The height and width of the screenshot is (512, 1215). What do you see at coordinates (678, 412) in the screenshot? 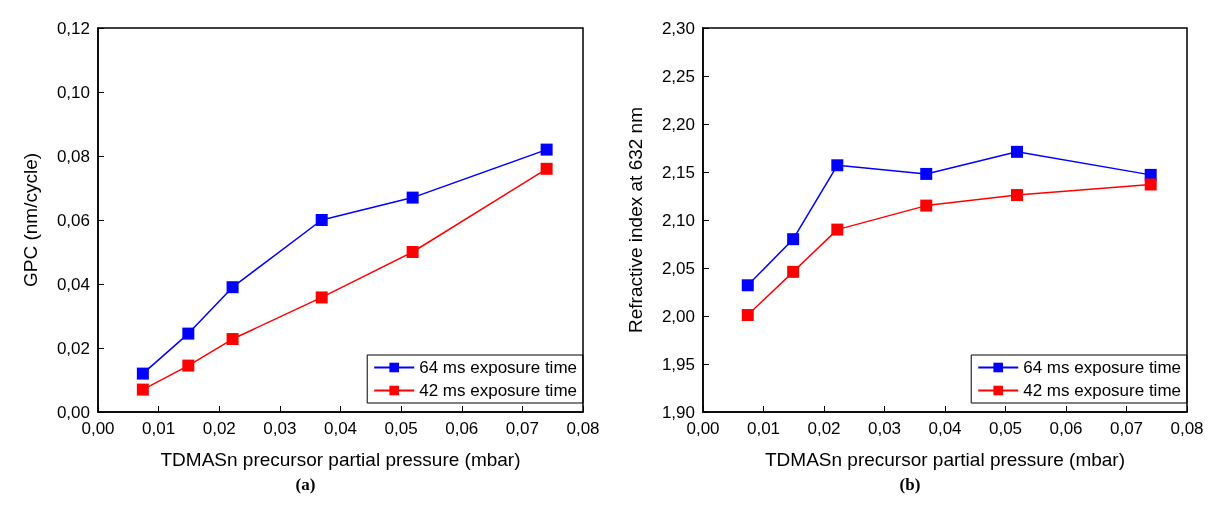
I see `y-tick-label: 1,90` at bounding box center [678, 412].